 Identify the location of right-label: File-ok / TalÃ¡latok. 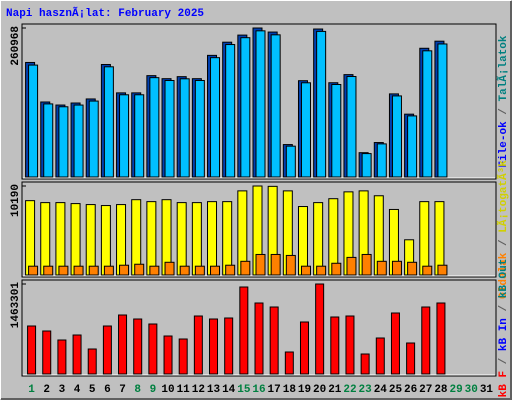
(503, 101).